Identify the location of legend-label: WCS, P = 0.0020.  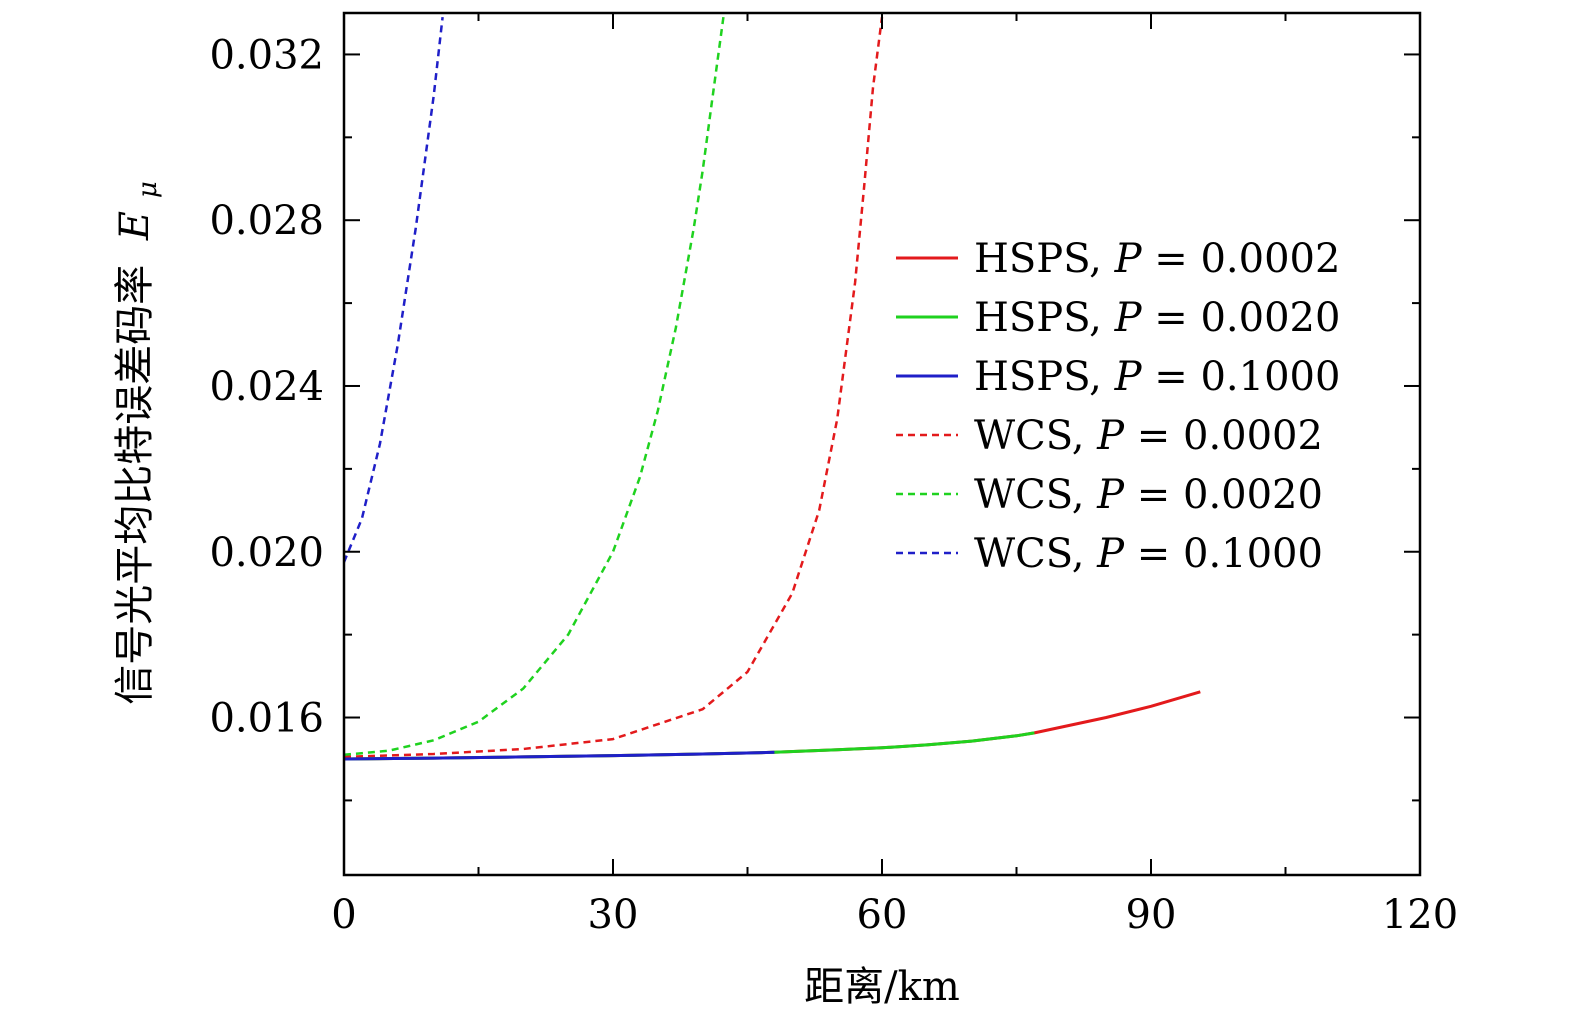
(1148, 495).